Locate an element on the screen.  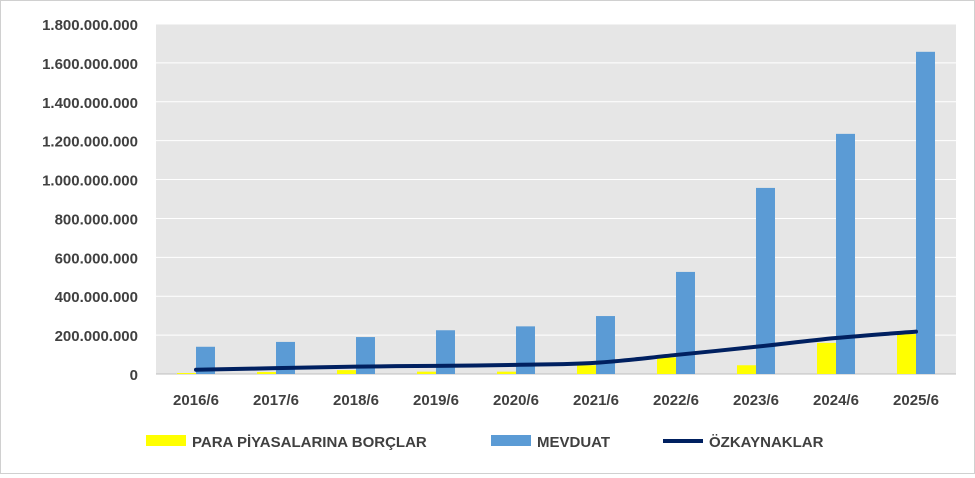
y-tick-label: 800.000.000 is located at coordinates (96, 219).